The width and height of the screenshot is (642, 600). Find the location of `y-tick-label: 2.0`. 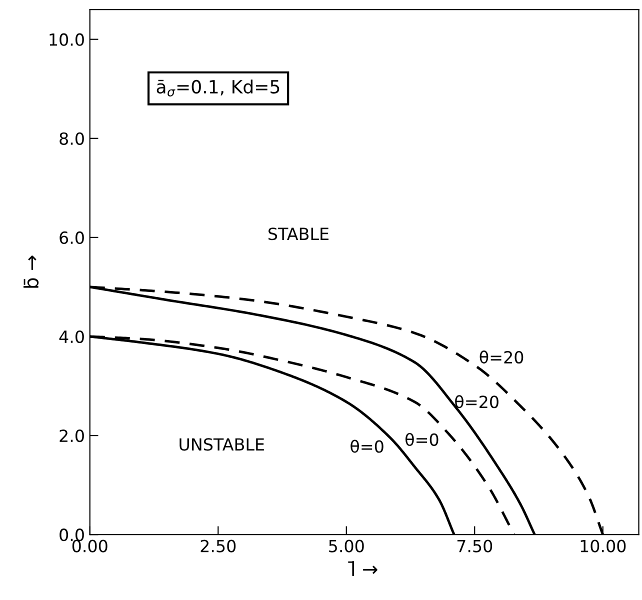

y-tick-label: 2.0 is located at coordinates (72, 436).